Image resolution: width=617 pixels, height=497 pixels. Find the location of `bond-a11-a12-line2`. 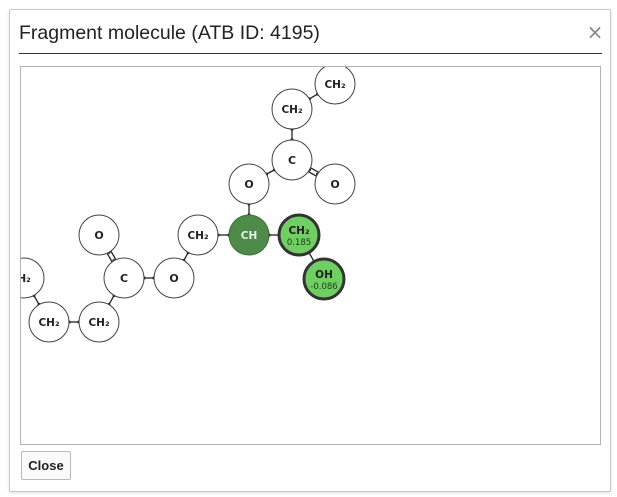

bond-a11-a12-line2 is located at coordinates (113, 255).